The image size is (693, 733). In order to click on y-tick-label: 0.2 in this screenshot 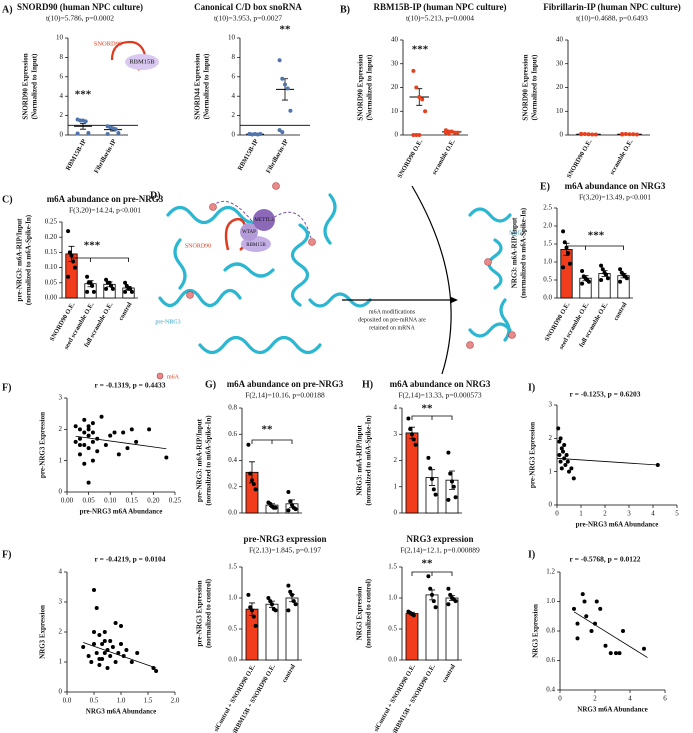, I will do `click(232, 486)`.